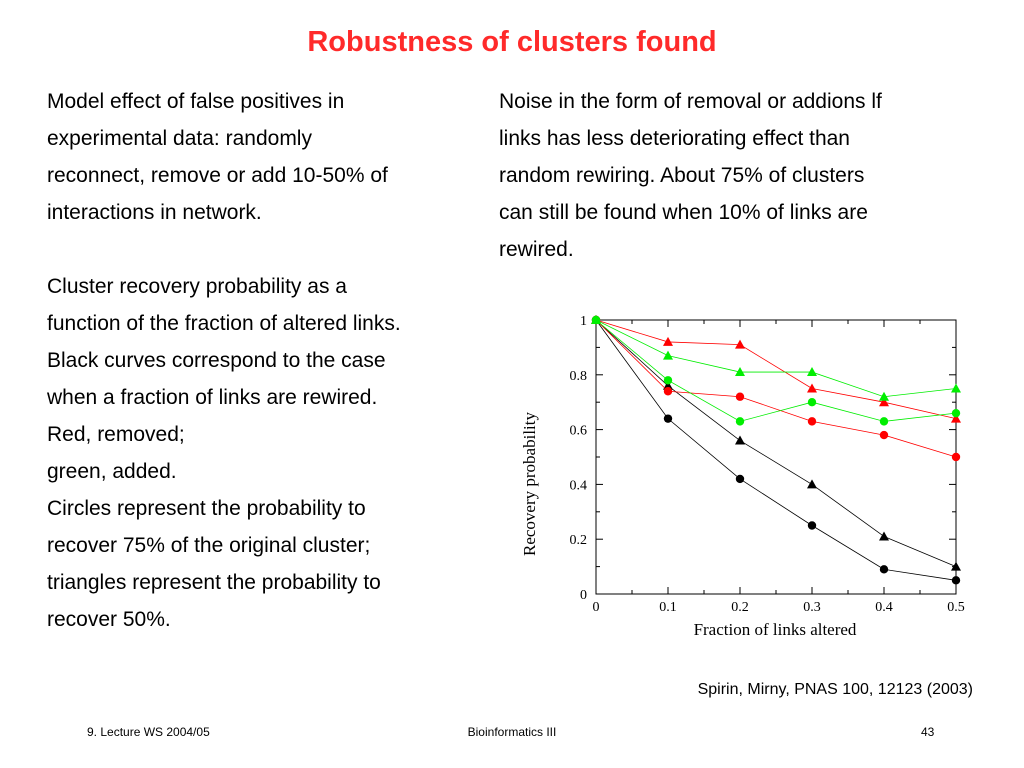  What do you see at coordinates (583, 321) in the screenshot?
I see `y-tick-label: 1` at bounding box center [583, 321].